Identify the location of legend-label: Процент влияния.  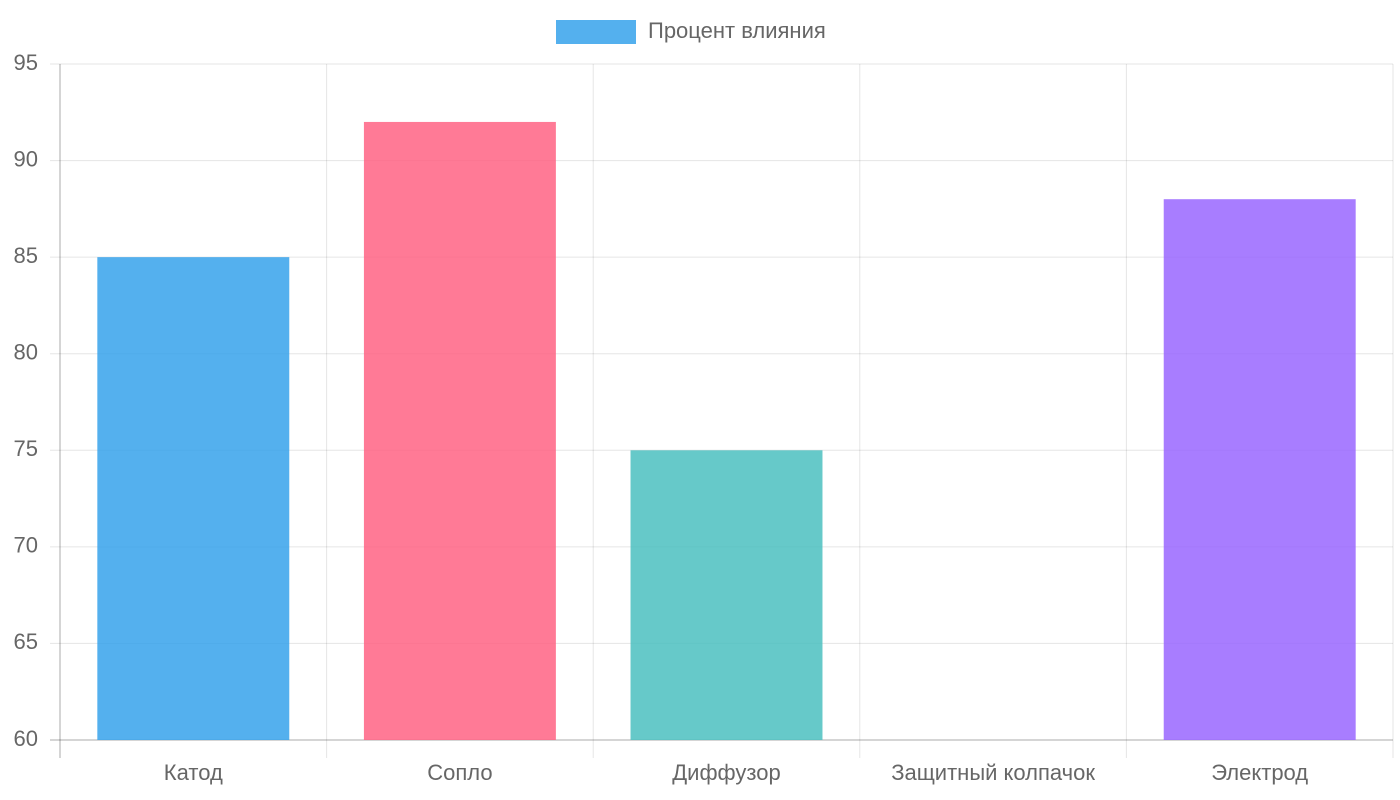
(737, 30).